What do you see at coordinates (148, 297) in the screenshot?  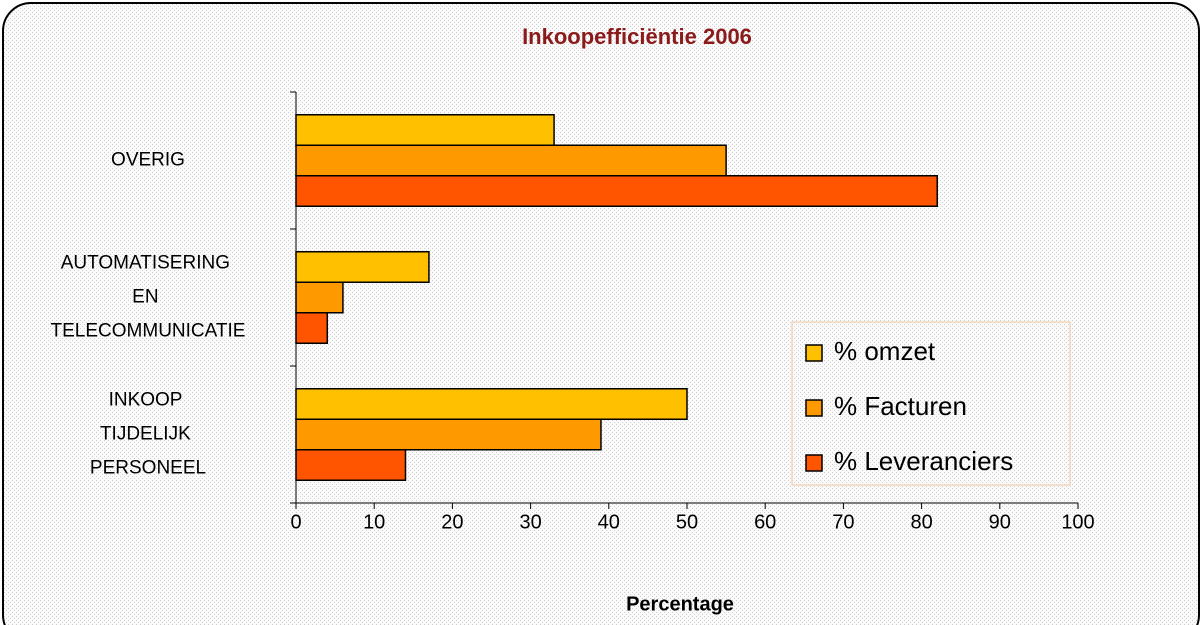 I see `y-tick-label: AUTOMATISERING EN TELECOMMUNICATIE` at bounding box center [148, 297].